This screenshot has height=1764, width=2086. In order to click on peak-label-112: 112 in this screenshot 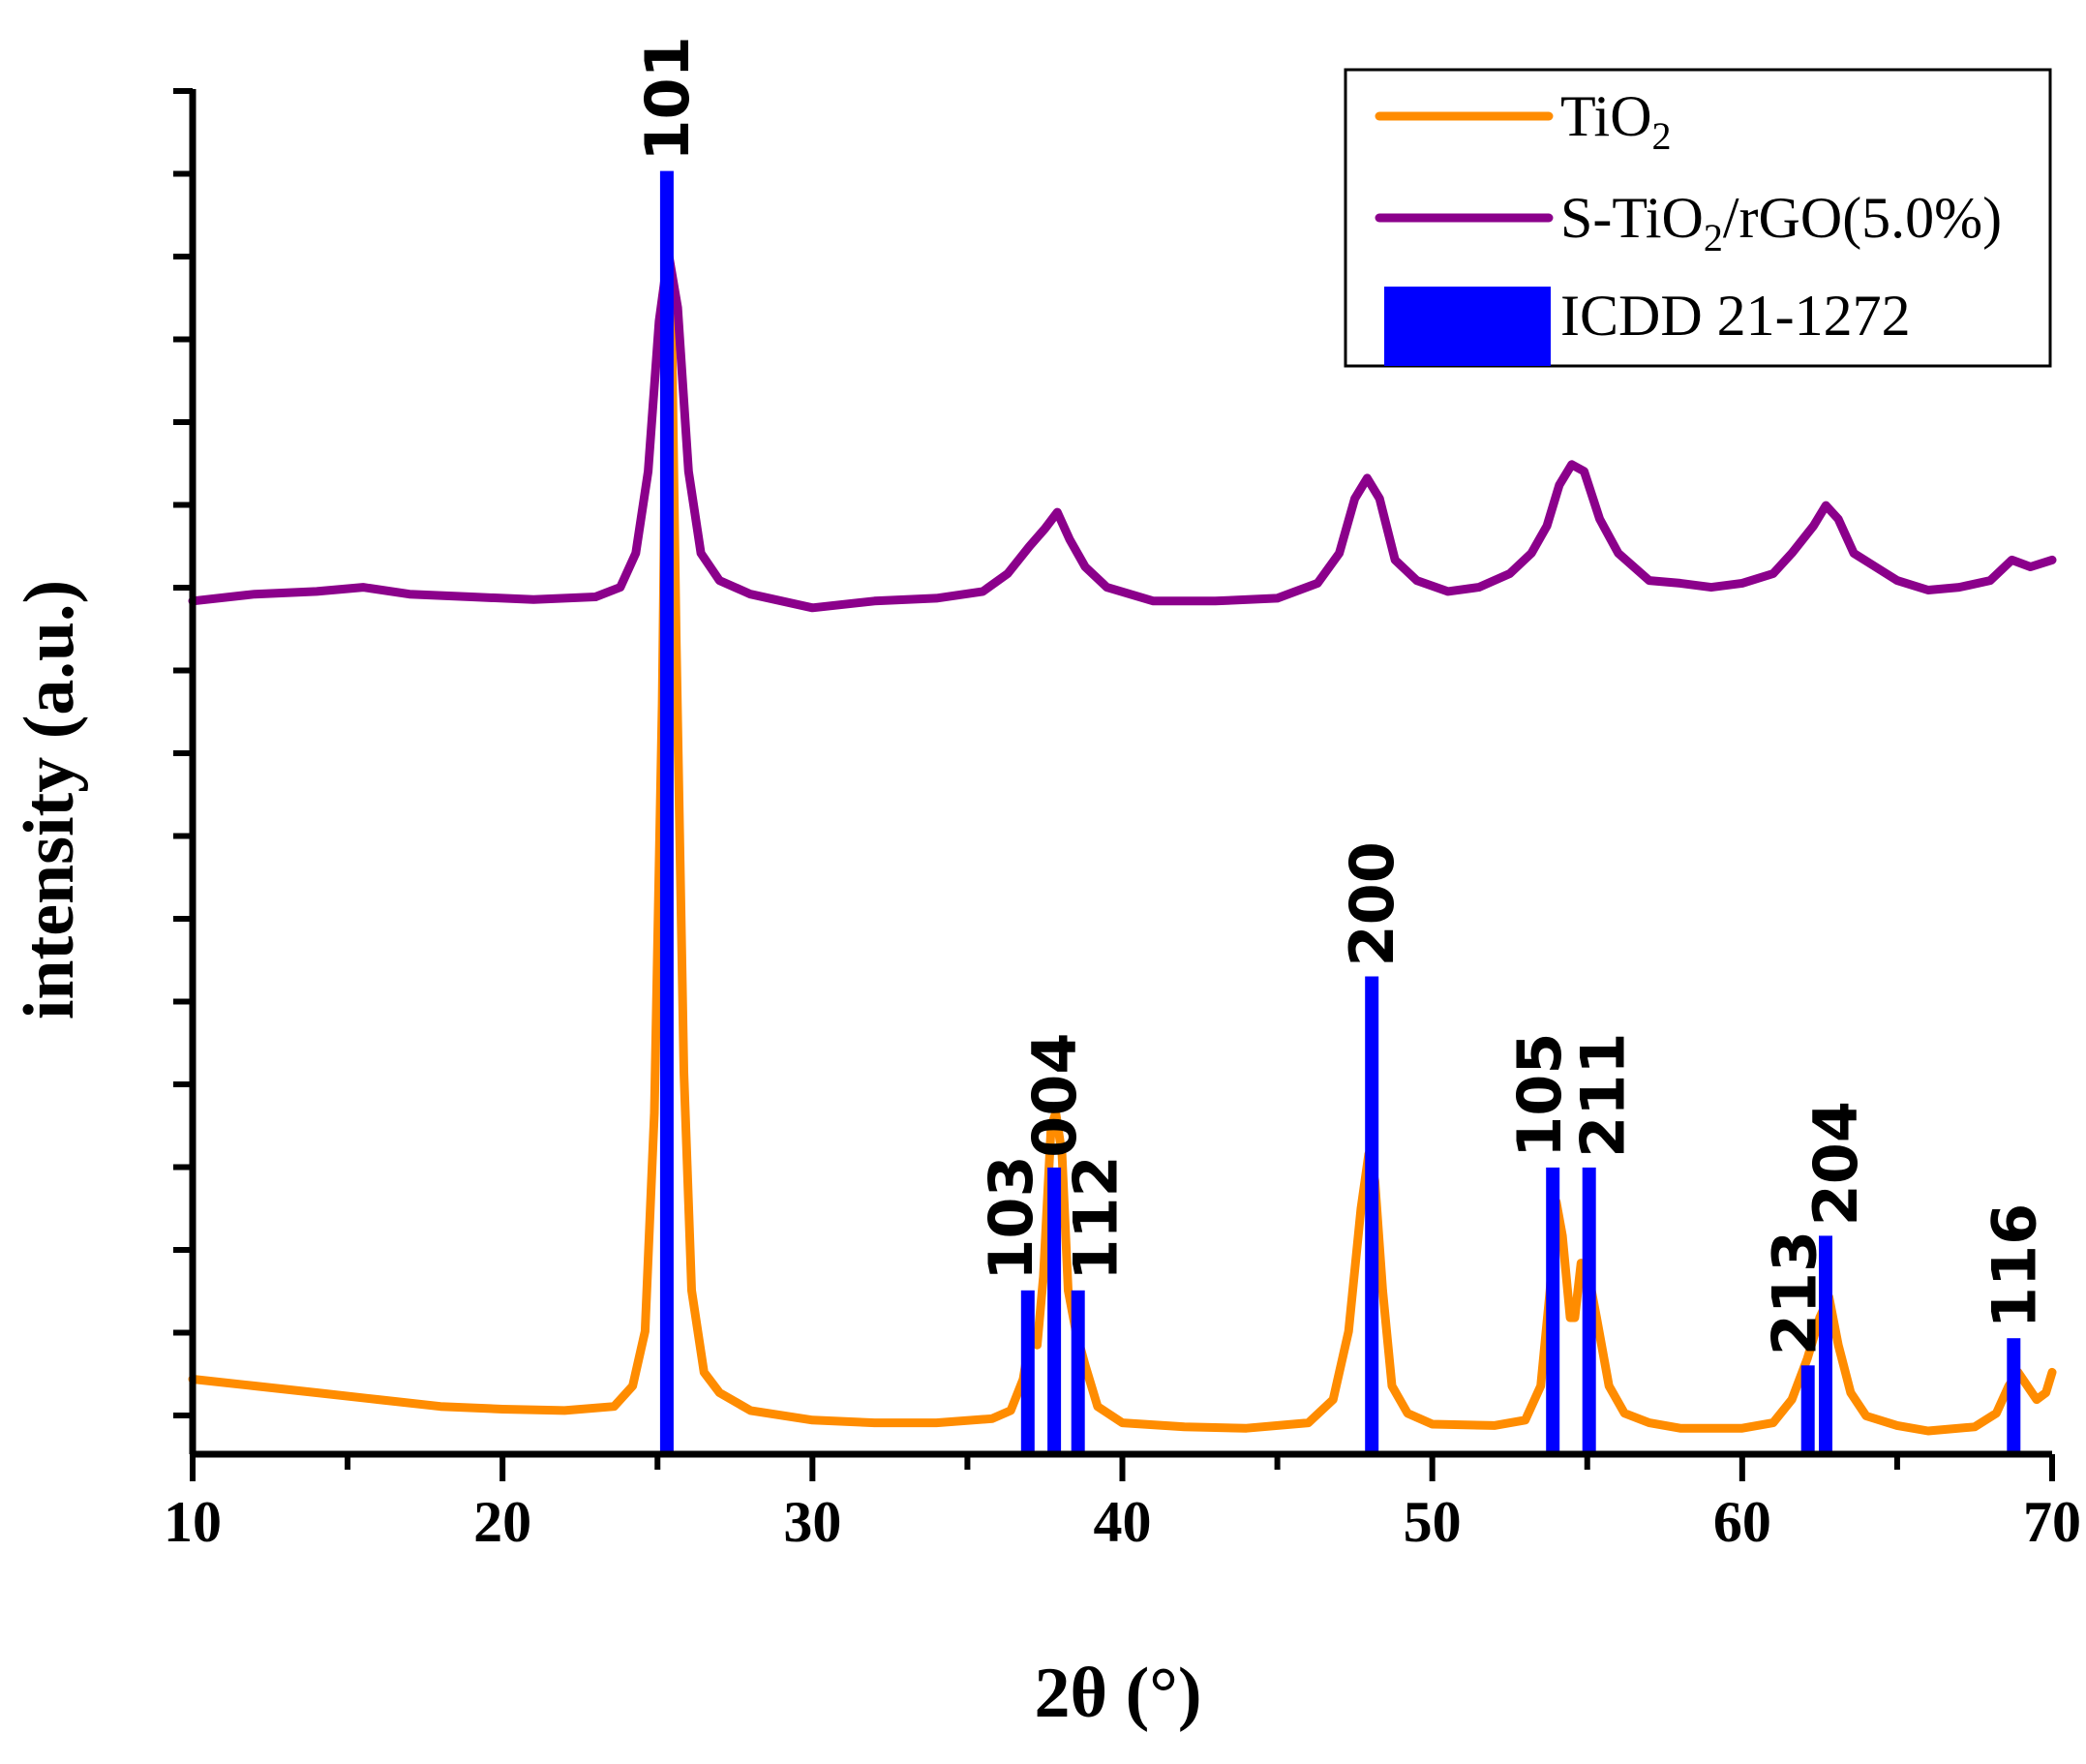, I will do `click(1096, 1218)`.